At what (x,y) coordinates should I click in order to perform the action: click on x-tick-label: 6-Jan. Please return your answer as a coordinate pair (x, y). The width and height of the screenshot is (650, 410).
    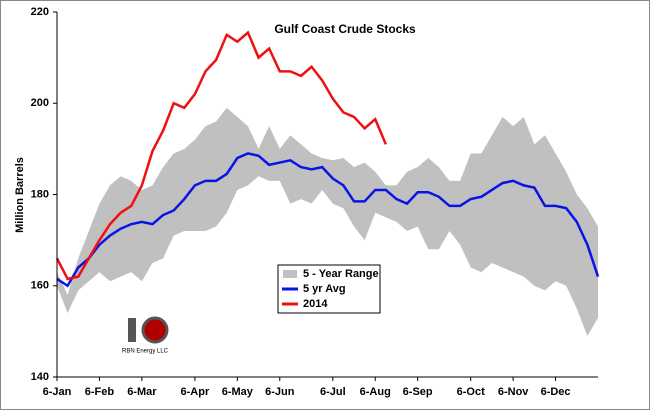
    Looking at the image, I should click on (57, 392).